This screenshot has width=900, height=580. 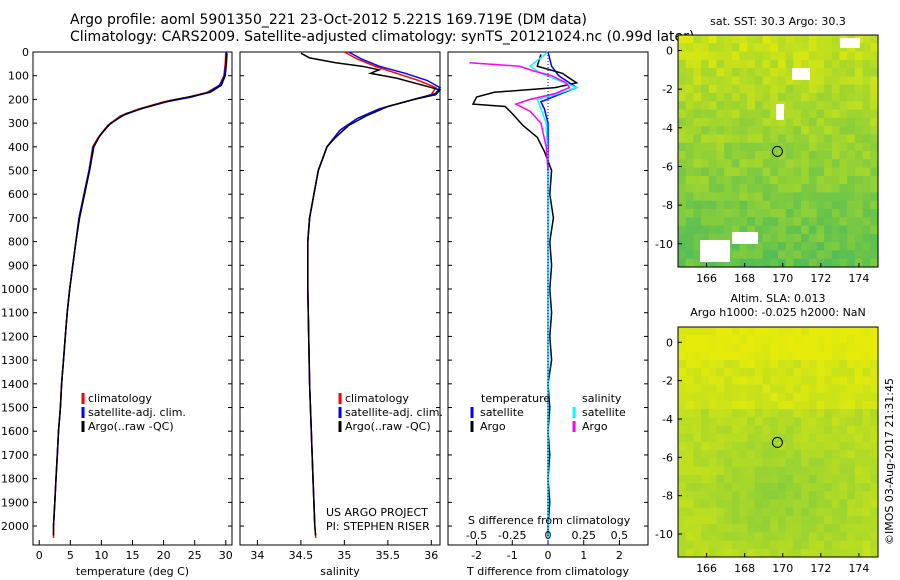 What do you see at coordinates (667, 457) in the screenshot?
I see `sla-map-lat-tick-label: -6` at bounding box center [667, 457].